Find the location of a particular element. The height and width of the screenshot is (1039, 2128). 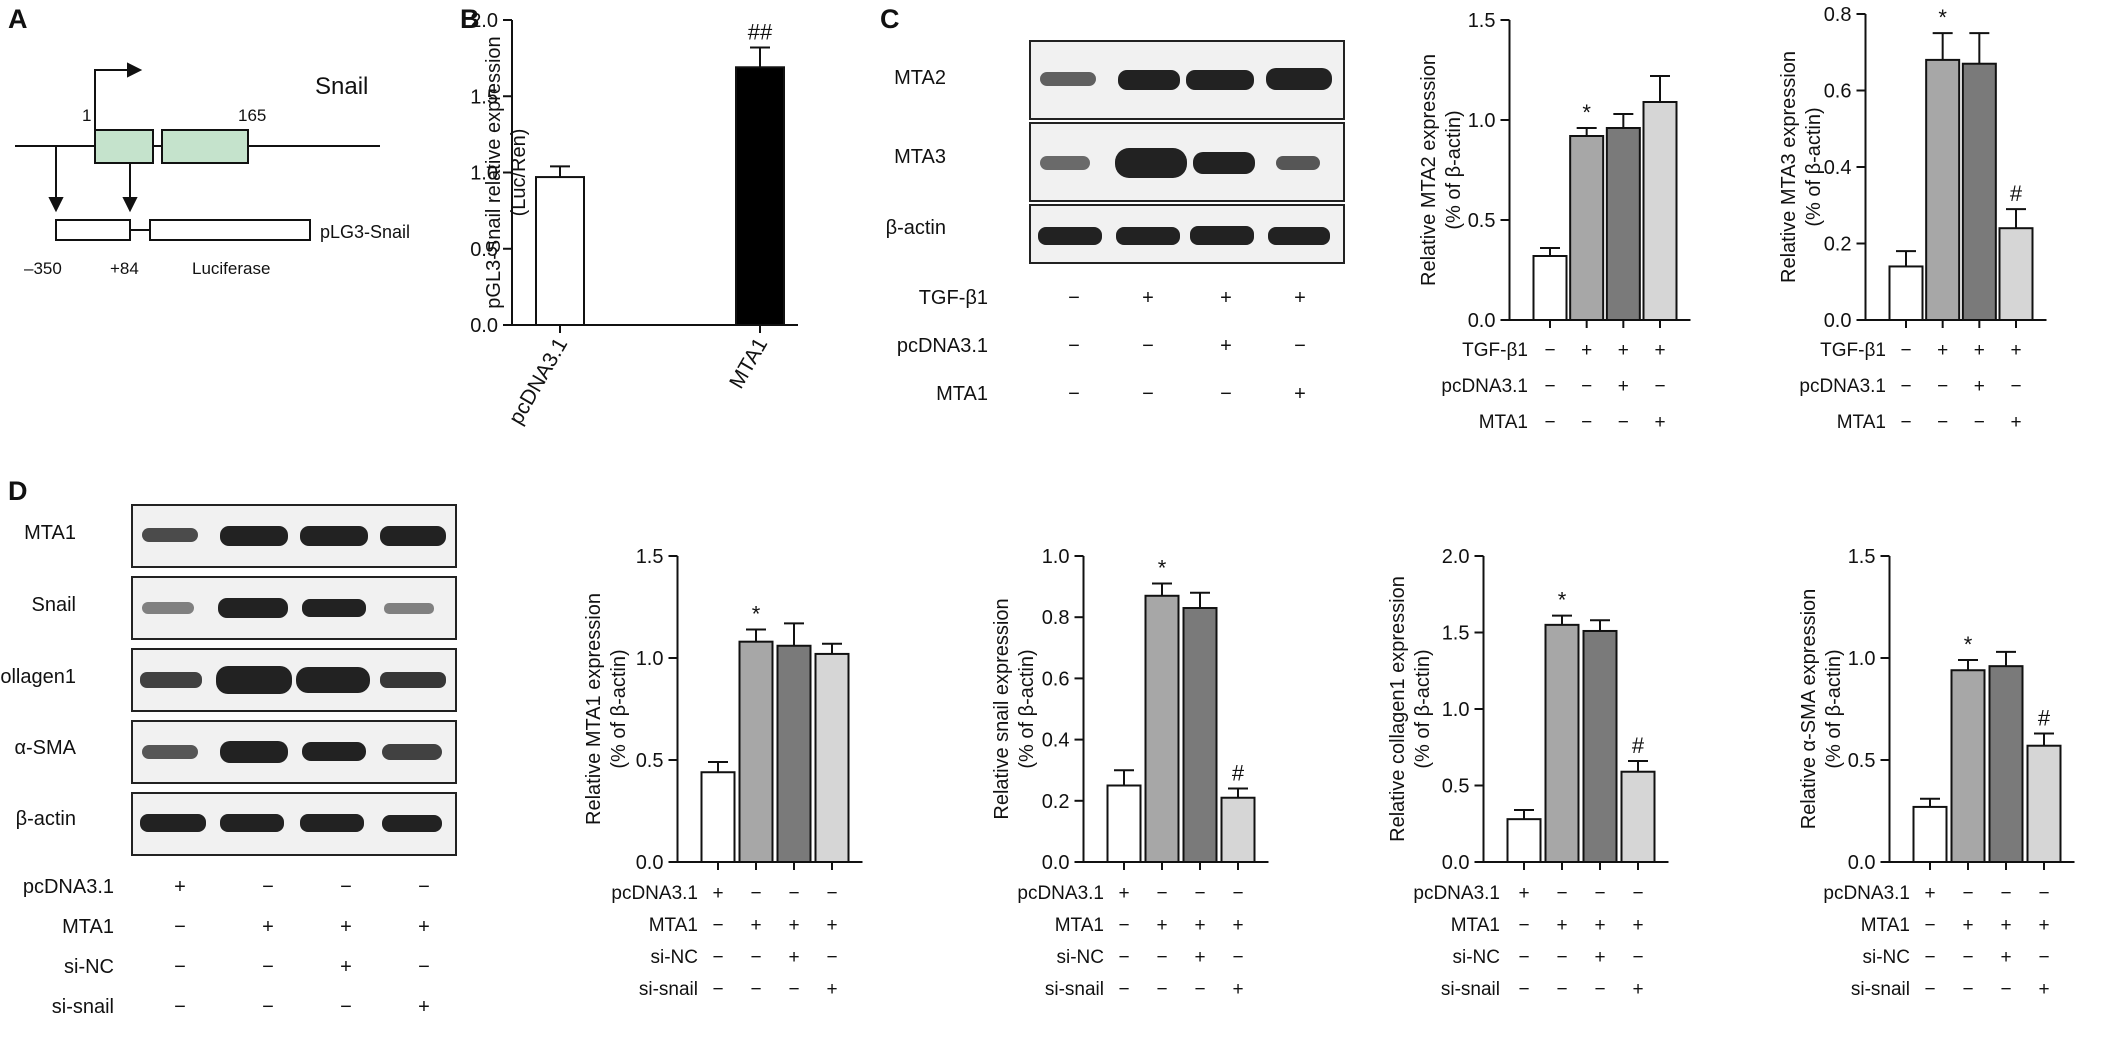

chart-d1-condition-label: si-snail is located at coordinates (668, 989).